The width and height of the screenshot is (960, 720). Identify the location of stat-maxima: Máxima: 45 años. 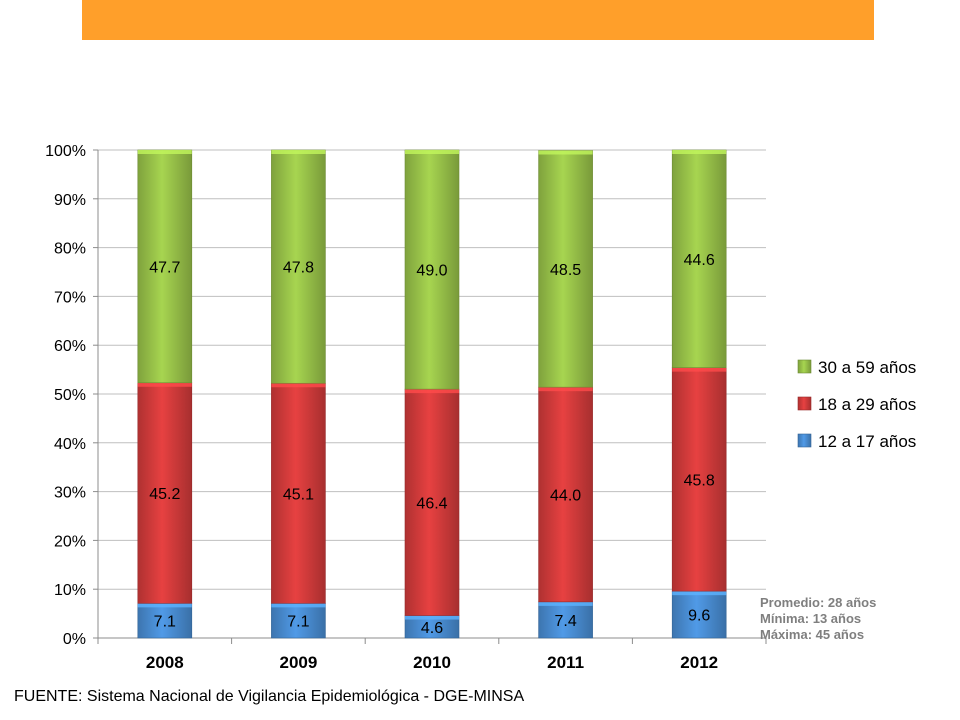
(812, 634).